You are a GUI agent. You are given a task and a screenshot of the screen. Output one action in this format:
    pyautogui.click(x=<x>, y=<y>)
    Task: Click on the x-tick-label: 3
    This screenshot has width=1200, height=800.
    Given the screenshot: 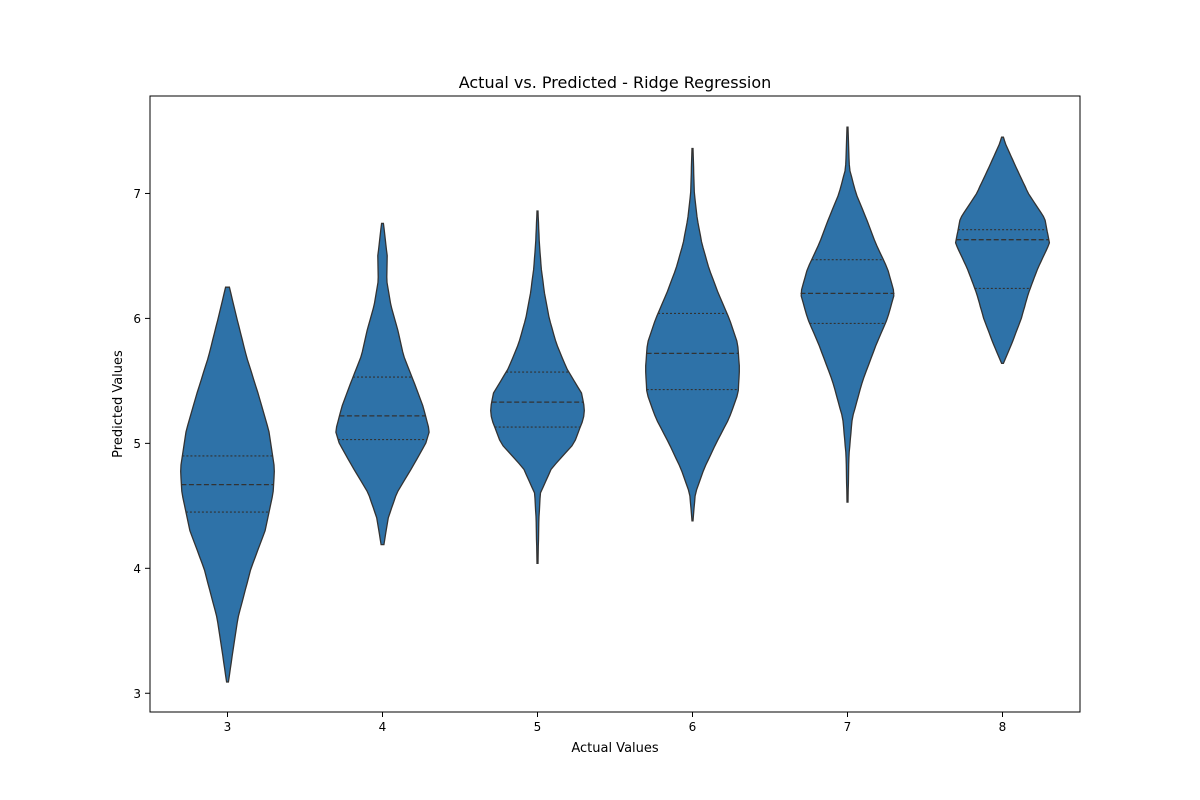 What is the action you would take?
    pyautogui.click(x=228, y=727)
    